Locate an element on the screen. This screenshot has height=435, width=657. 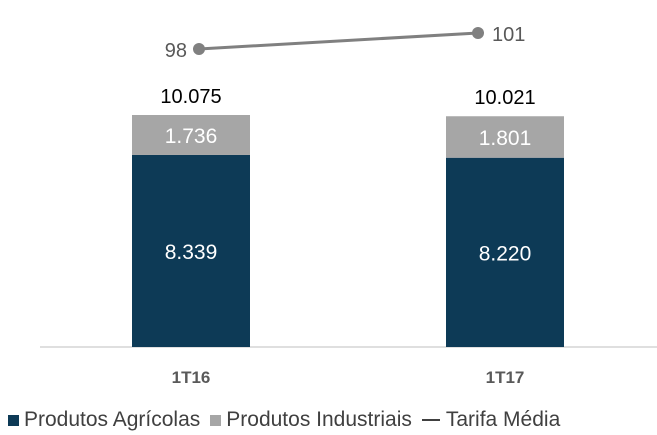
category-label-1T17: 1T17 is located at coordinates (505, 377).